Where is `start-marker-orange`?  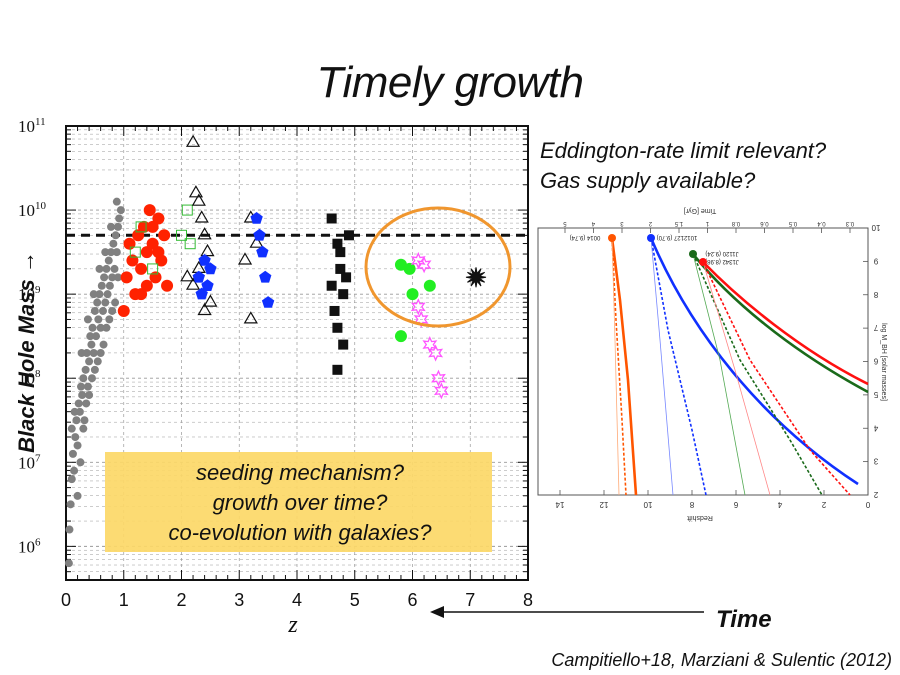
start-marker-orange is located at coordinates (612, 238).